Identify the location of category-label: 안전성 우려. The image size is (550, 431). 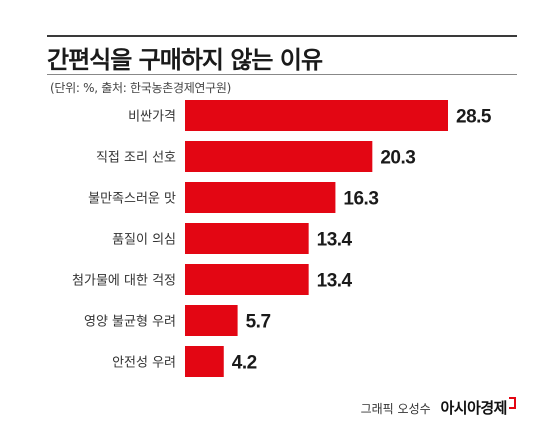
(144, 363).